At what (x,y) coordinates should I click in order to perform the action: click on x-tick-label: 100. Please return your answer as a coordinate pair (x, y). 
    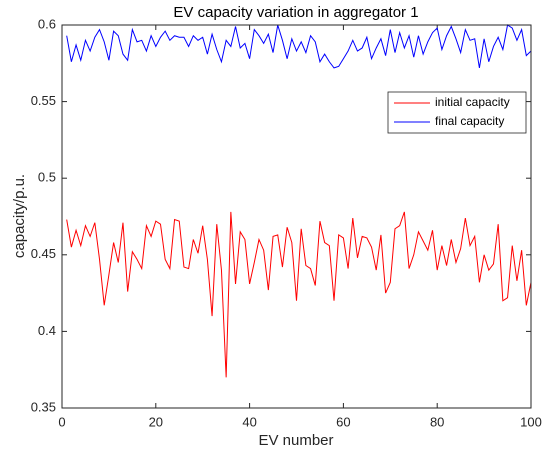
    Looking at the image, I should click on (531, 421).